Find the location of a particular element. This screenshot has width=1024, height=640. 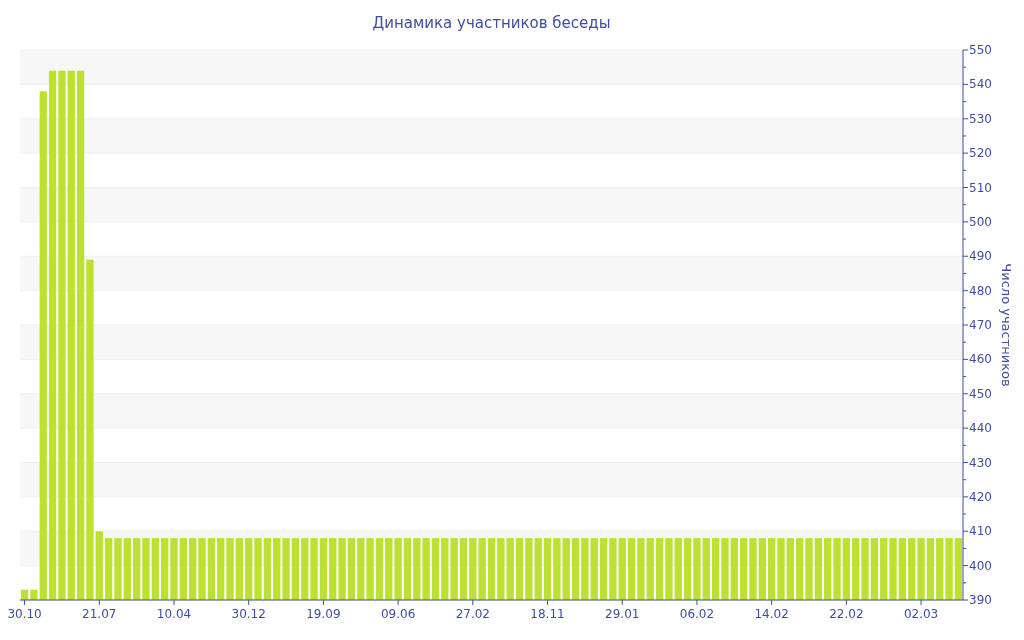

y-tick-label: 450 is located at coordinates (980, 393).